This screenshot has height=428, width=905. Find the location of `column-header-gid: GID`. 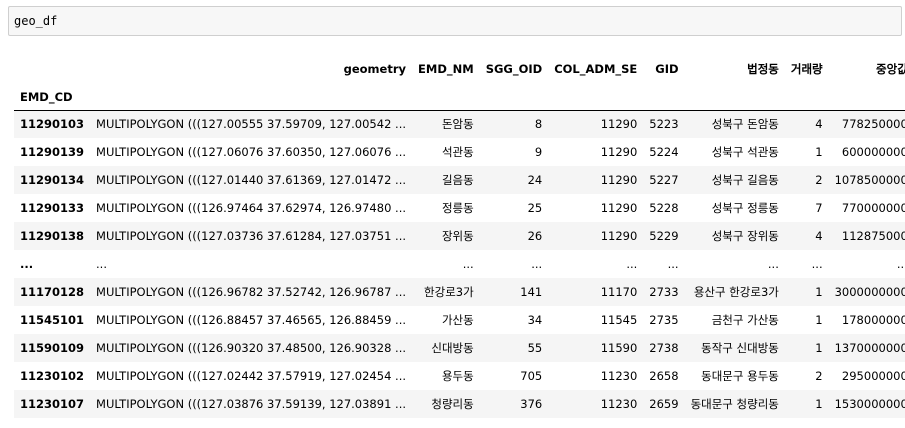

column-header-gid: GID is located at coordinates (667, 69).